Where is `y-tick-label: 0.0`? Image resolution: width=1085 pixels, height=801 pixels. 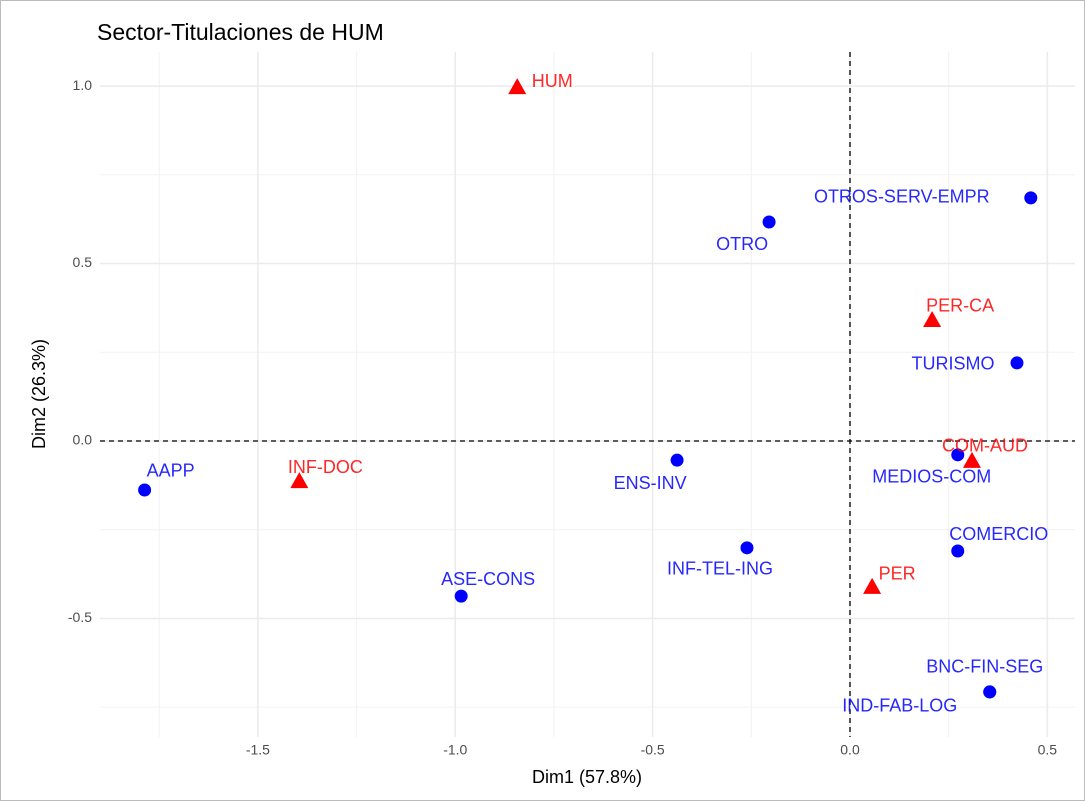
y-tick-label: 0.0 is located at coordinates (83, 440).